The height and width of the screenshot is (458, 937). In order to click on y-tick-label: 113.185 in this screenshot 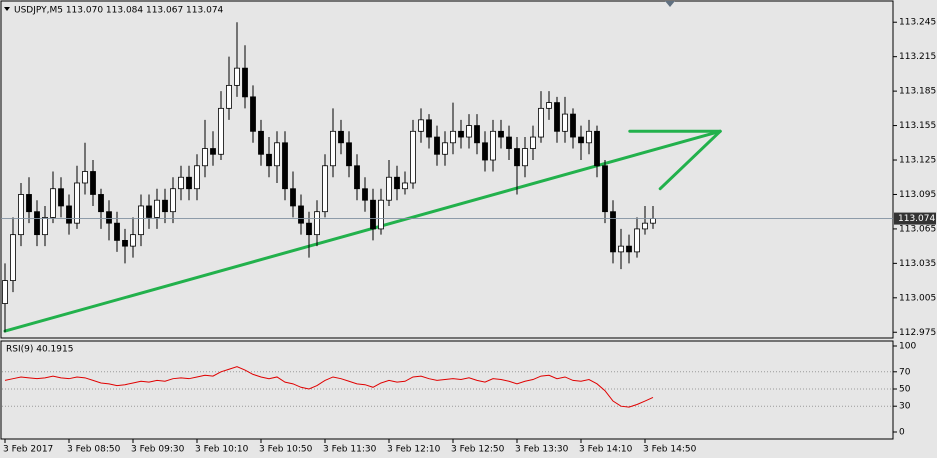, I will do `click(917, 92)`.